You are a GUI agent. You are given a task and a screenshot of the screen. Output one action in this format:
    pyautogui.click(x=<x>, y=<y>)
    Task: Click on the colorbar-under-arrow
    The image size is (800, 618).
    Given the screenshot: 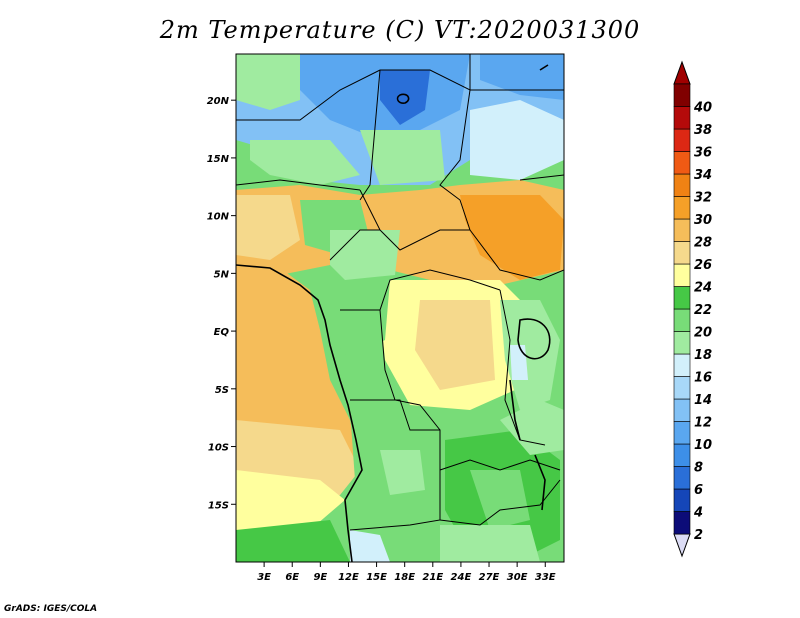 What is the action you would take?
    pyautogui.click(x=682, y=545)
    